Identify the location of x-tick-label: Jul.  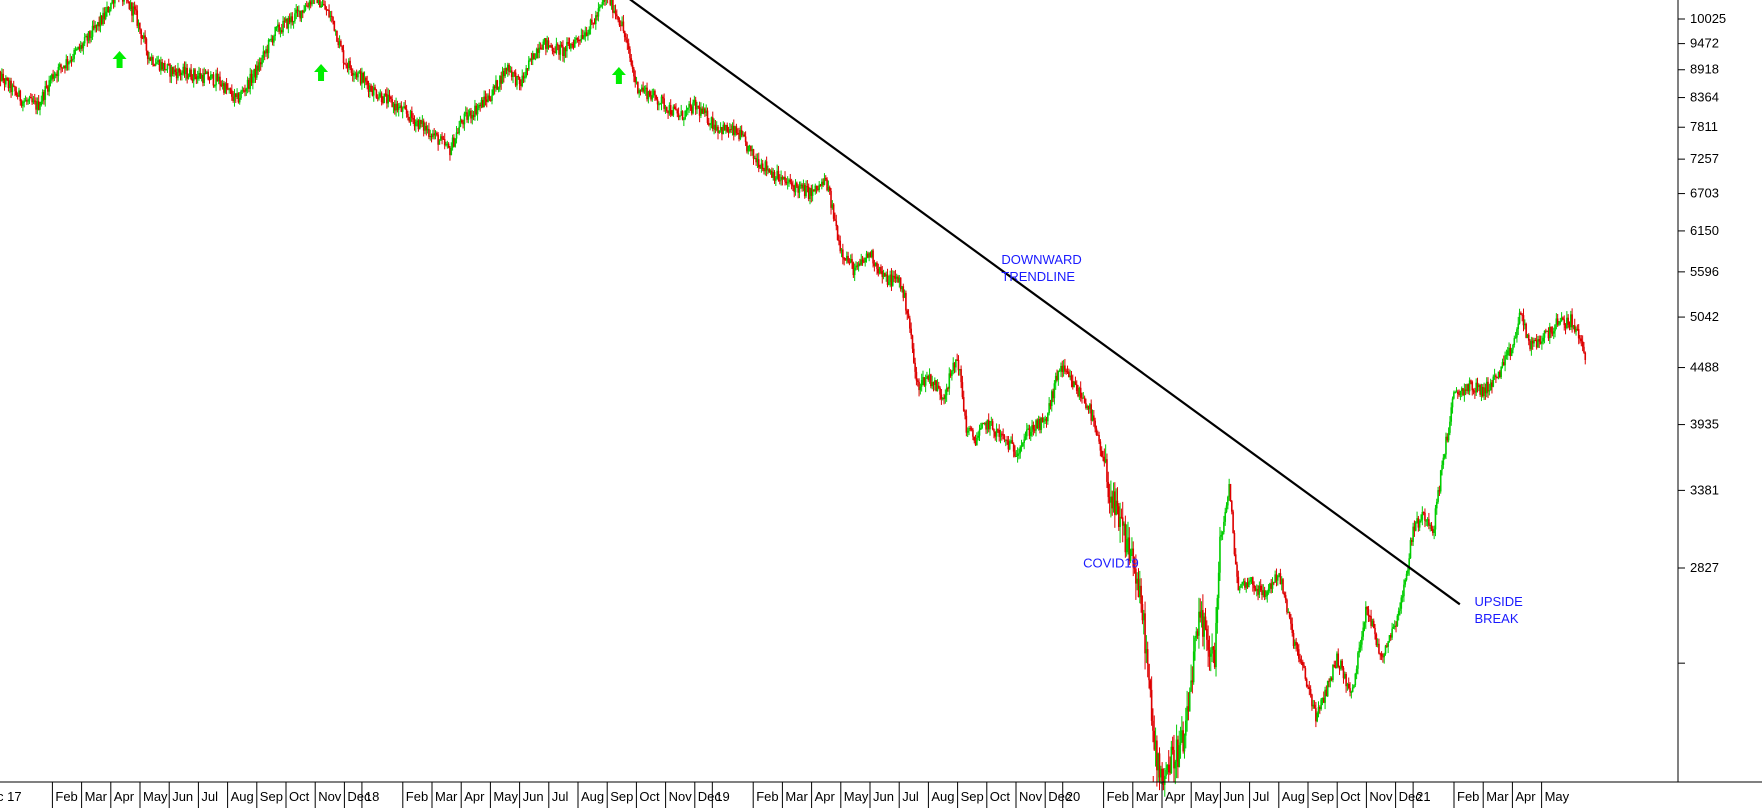
(910, 796).